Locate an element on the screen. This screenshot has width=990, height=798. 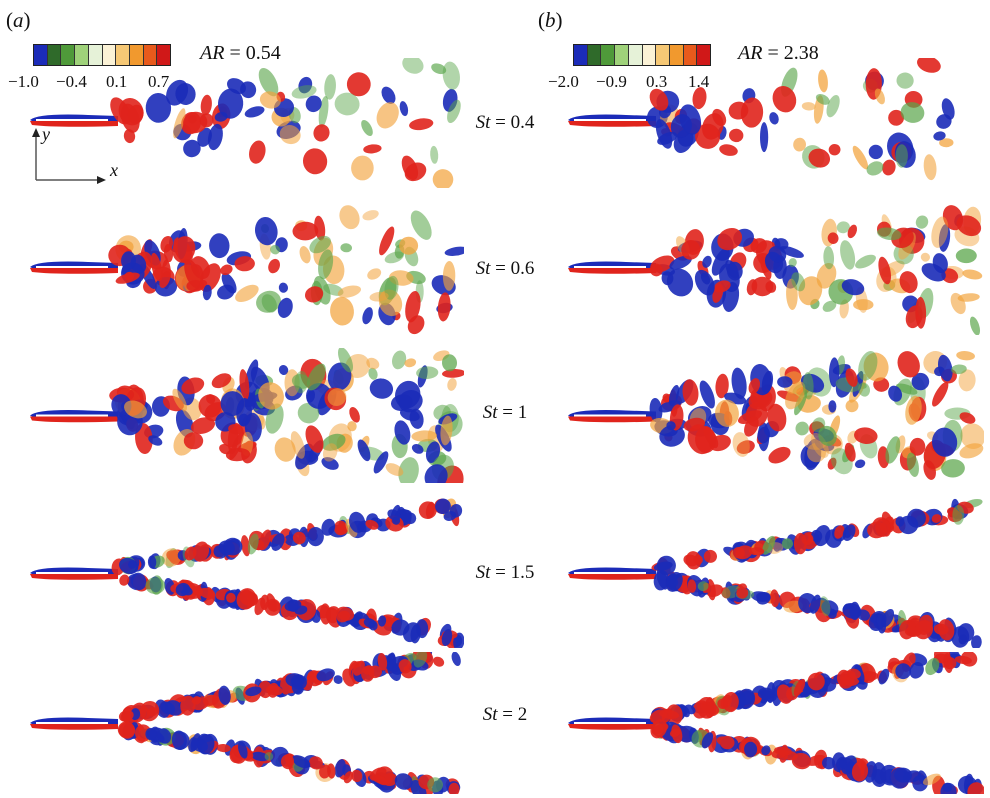
strouhal-label: St = 2 is located at coordinates (505, 714).